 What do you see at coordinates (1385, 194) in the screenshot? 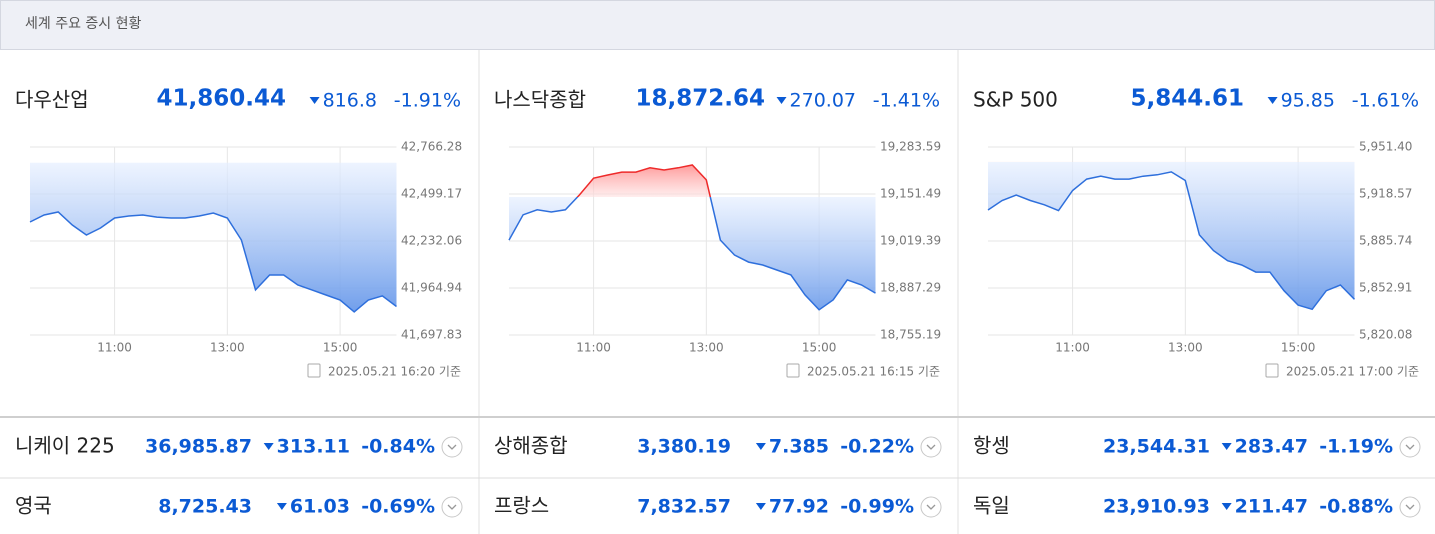
I see `y-tick-label: 5,918.57` at bounding box center [1385, 194].